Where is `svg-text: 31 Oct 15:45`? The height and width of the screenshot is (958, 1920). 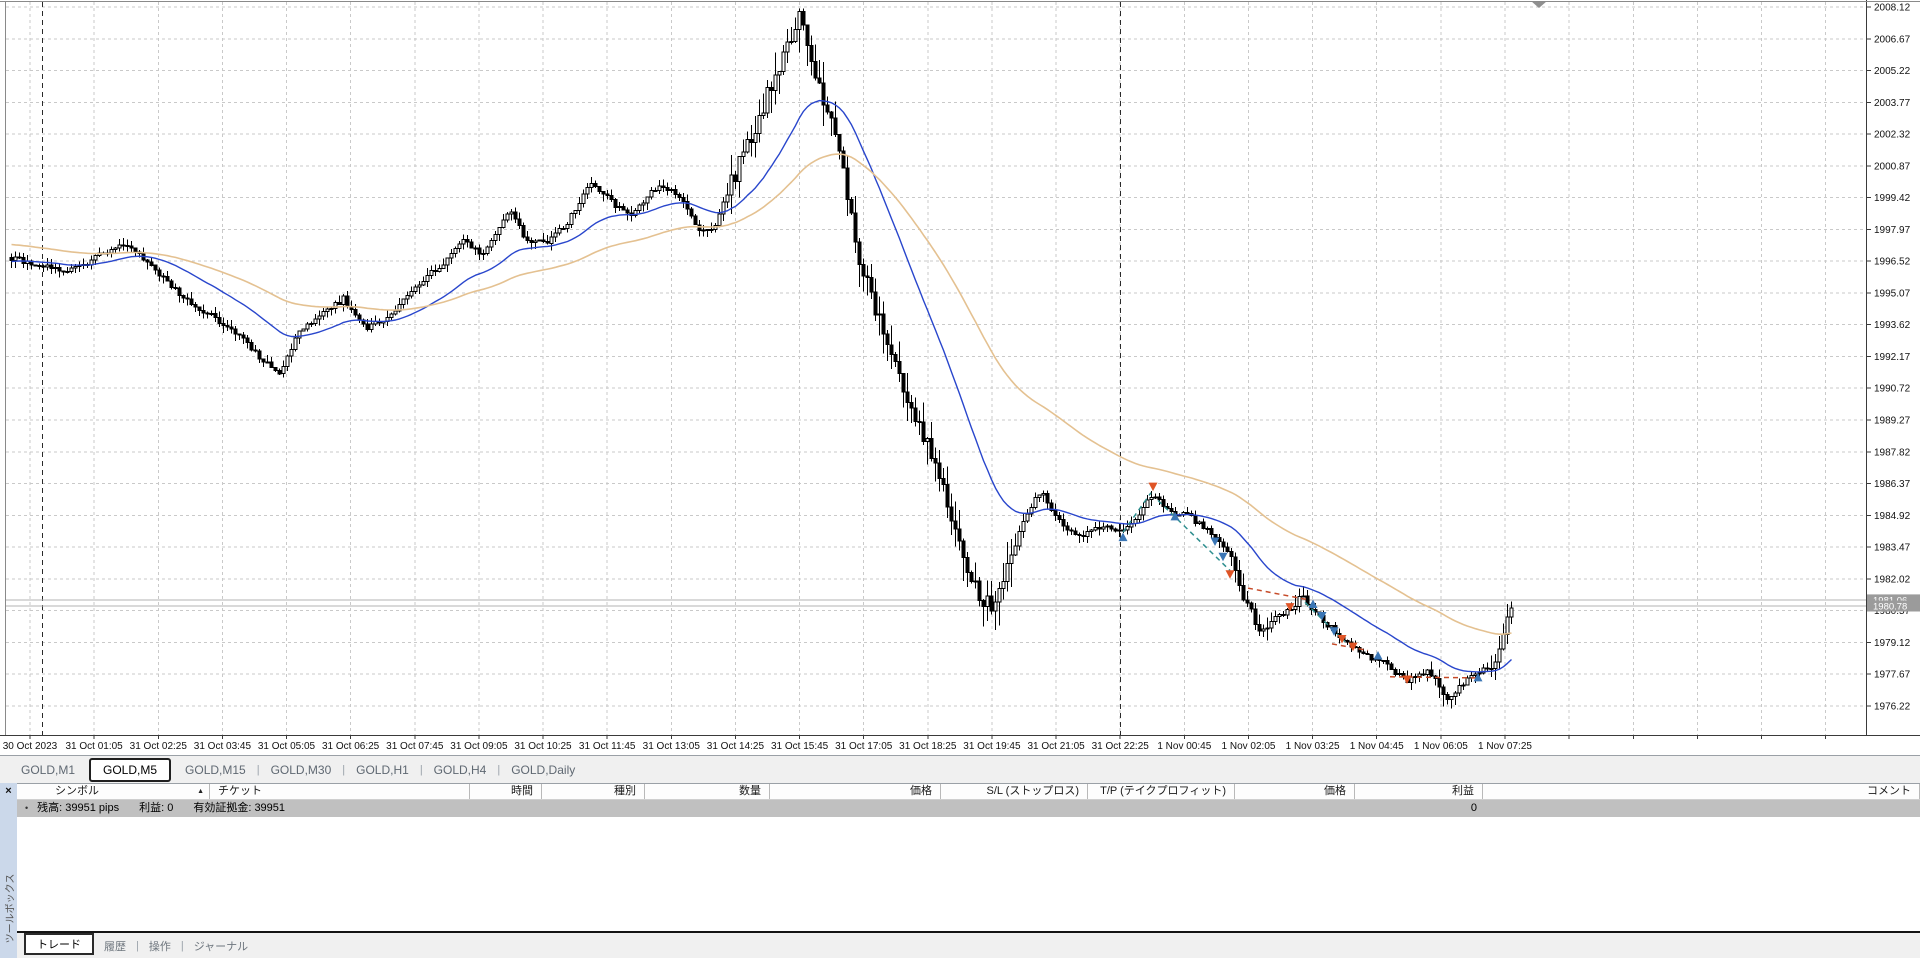 svg-text: 31 Oct 15:45 is located at coordinates (800, 746).